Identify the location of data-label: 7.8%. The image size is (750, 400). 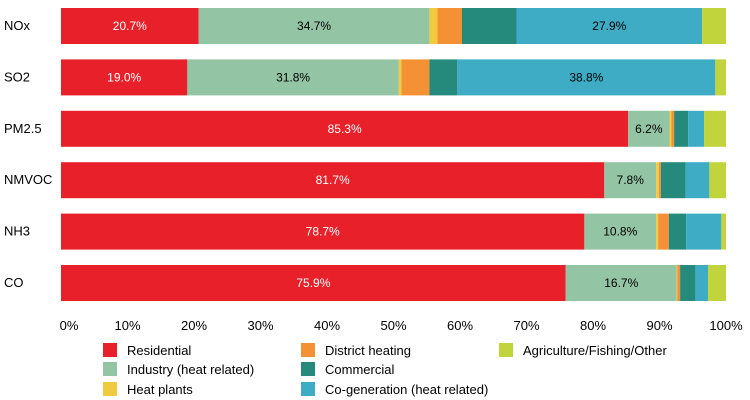
(631, 180).